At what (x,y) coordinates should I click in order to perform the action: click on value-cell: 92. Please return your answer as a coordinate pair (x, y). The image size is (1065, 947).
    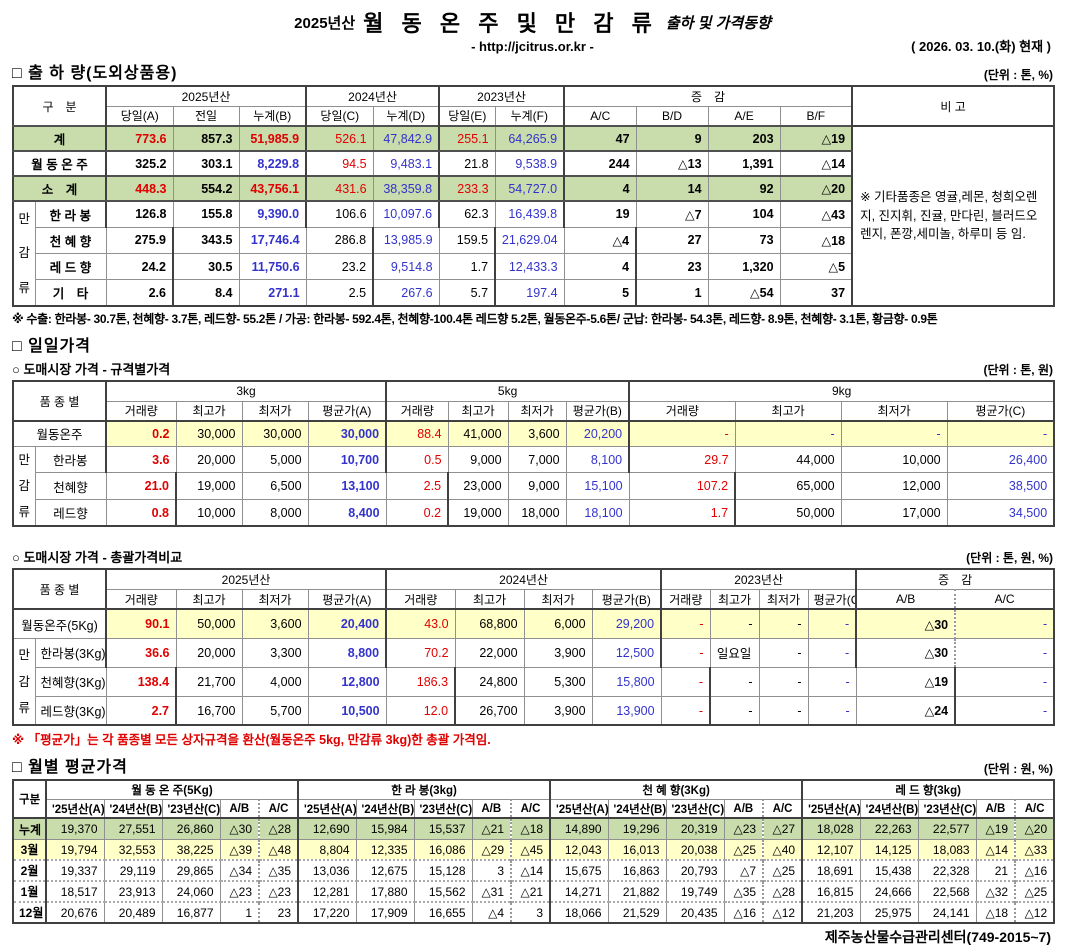
    Looking at the image, I should click on (744, 188).